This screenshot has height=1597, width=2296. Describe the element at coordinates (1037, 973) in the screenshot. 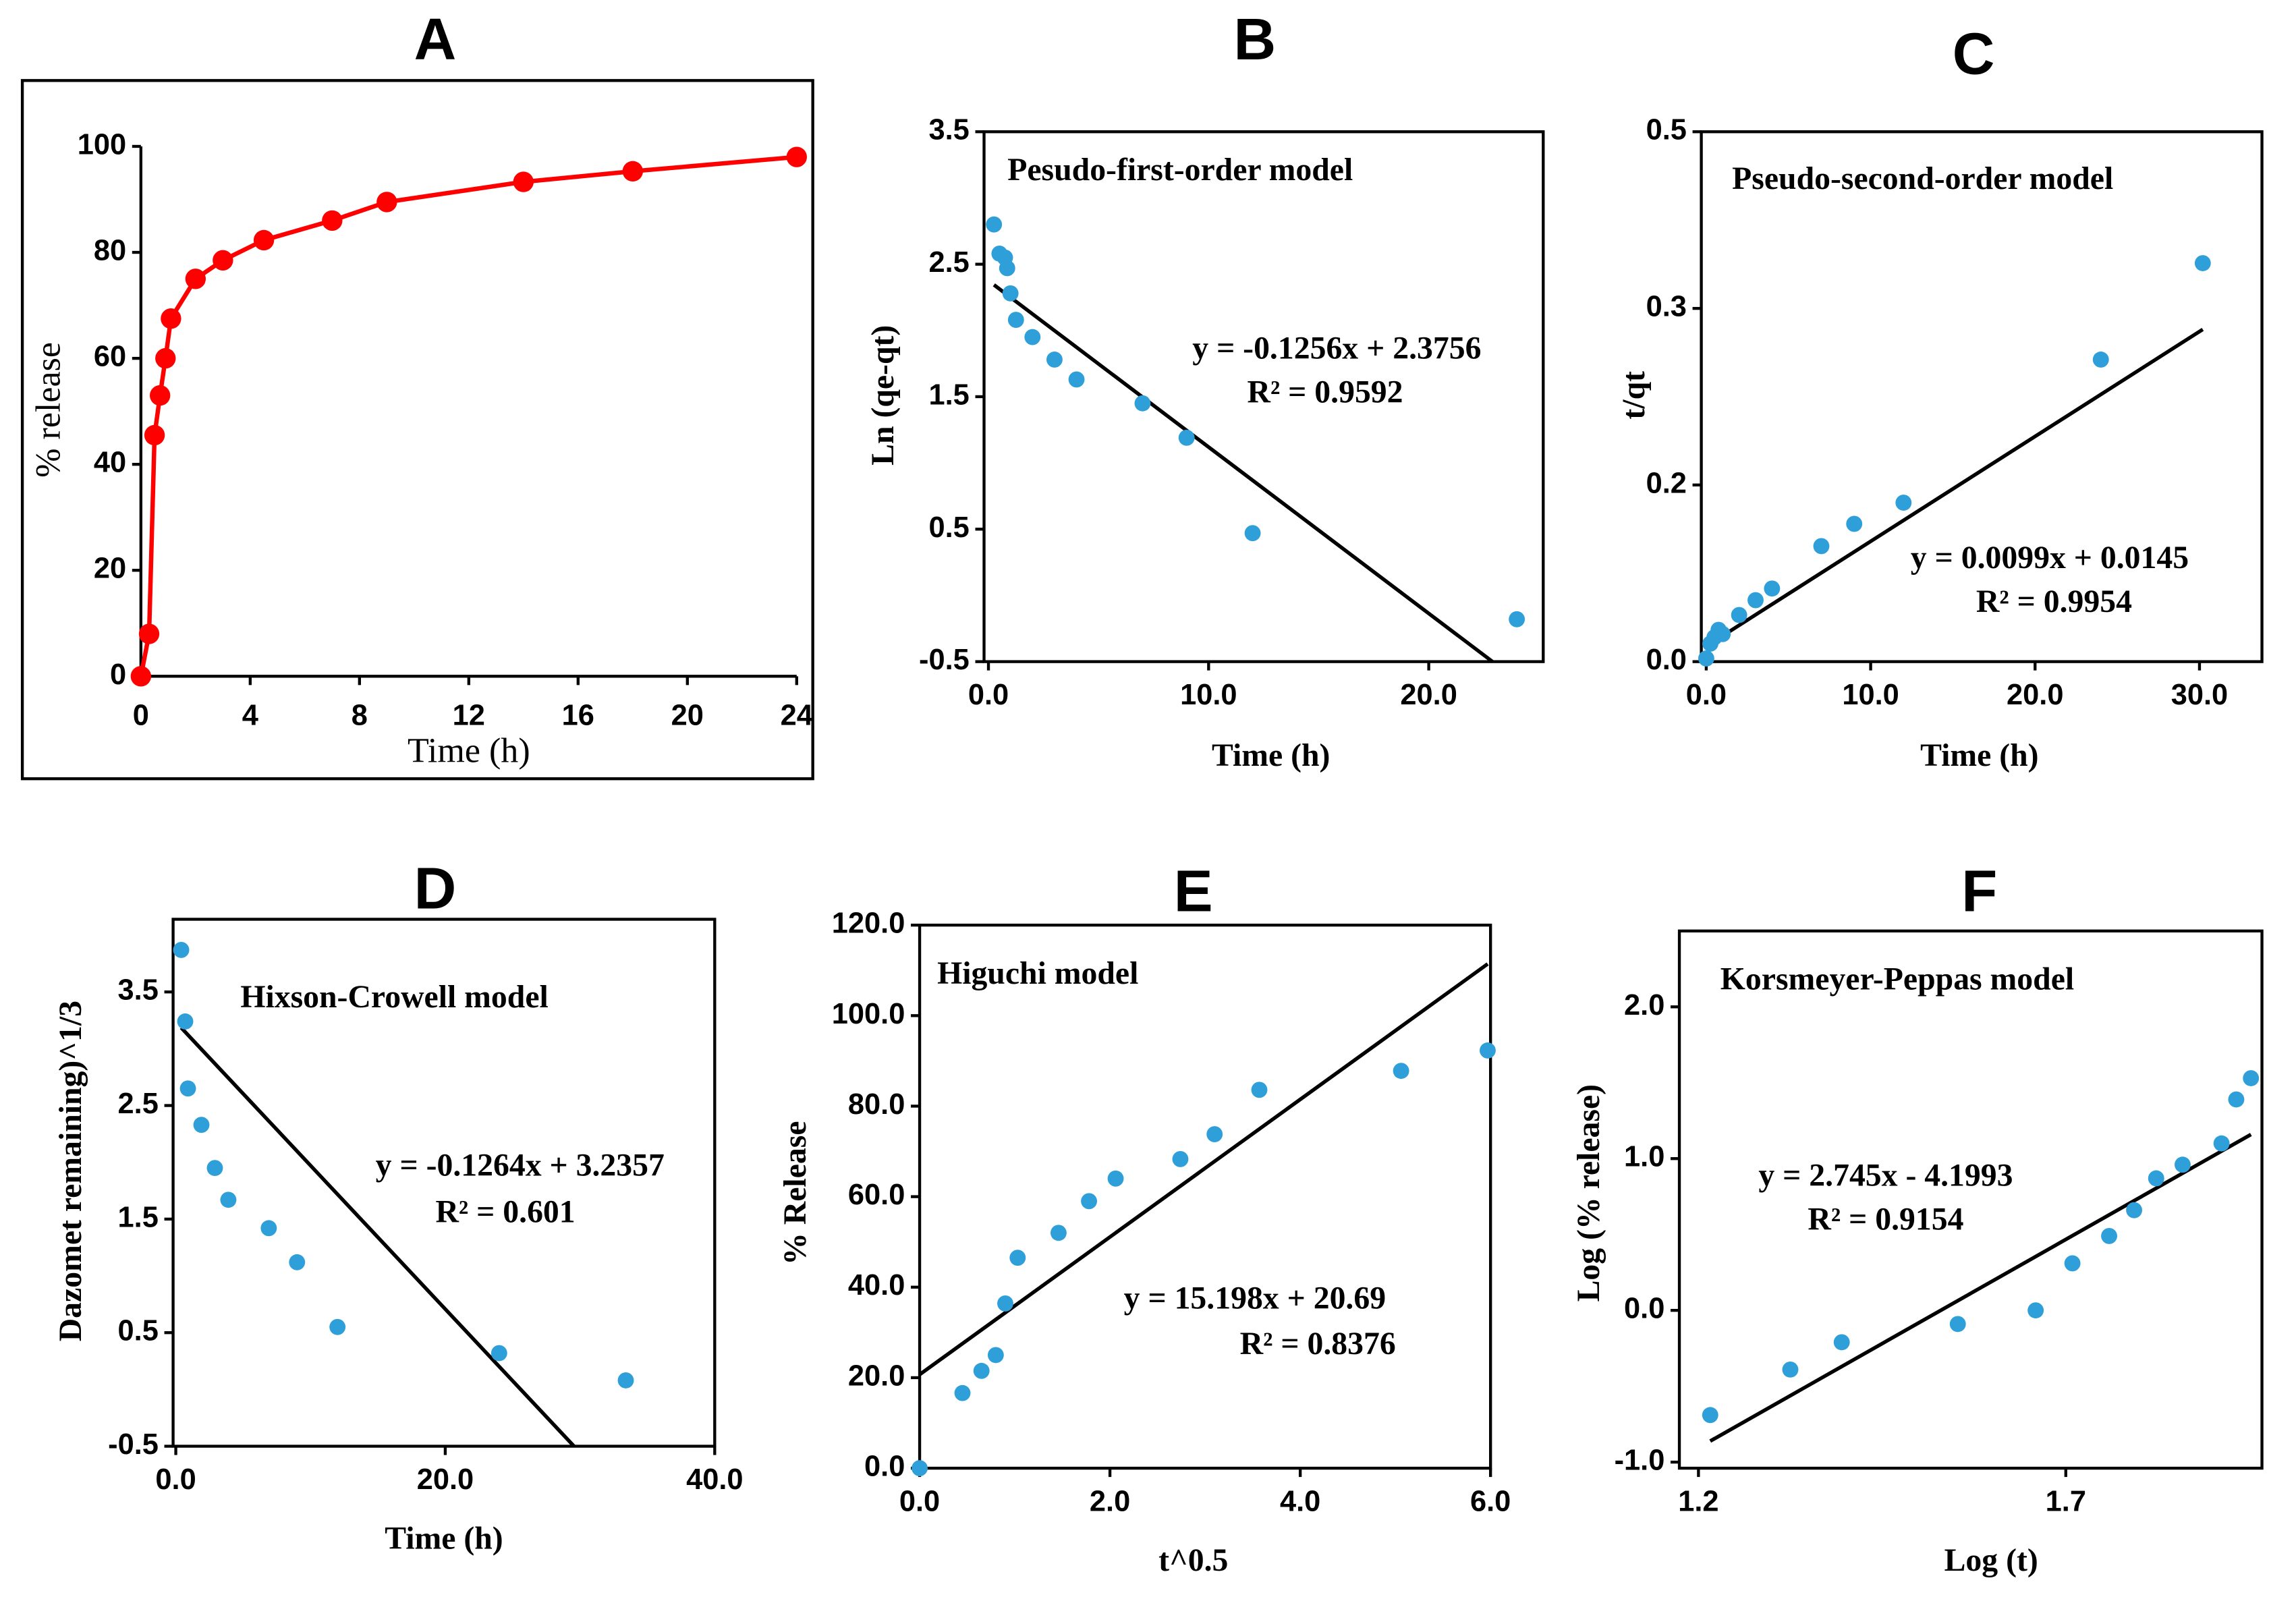

I see `model-label: Higuchi model` at that location.